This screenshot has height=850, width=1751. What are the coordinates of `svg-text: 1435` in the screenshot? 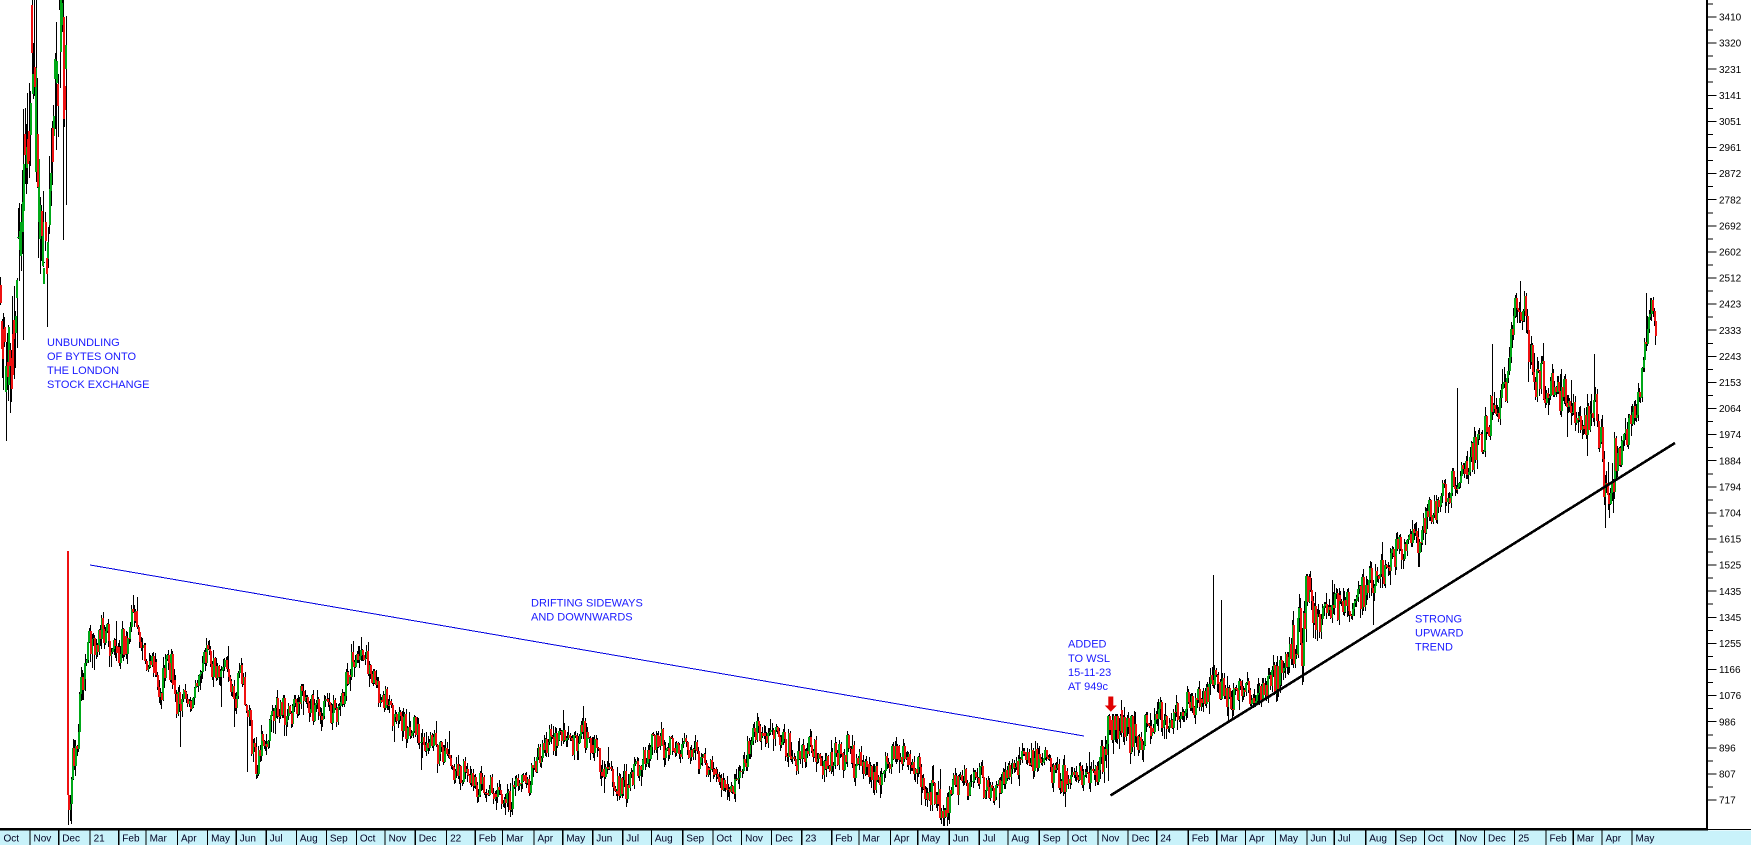 It's located at (1730, 592).